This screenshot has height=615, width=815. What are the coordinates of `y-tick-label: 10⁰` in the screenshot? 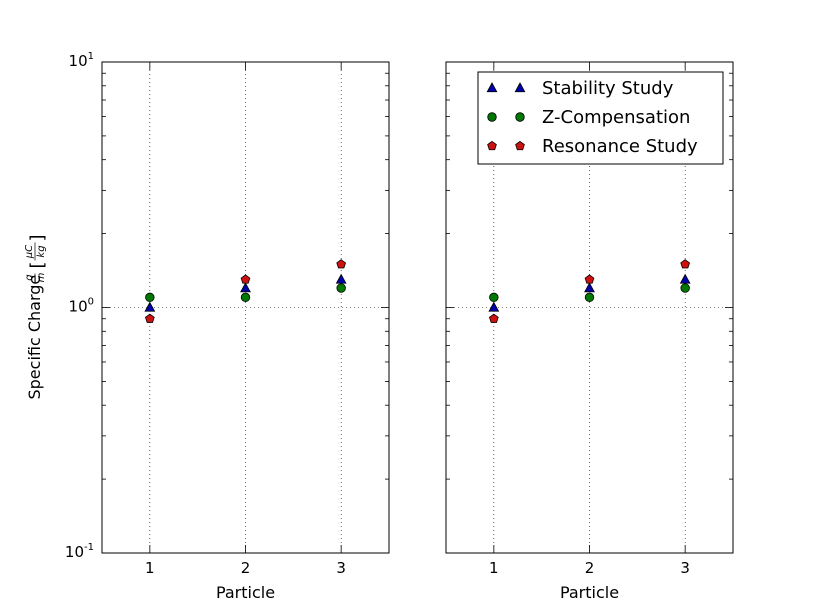 It's located at (81, 306).